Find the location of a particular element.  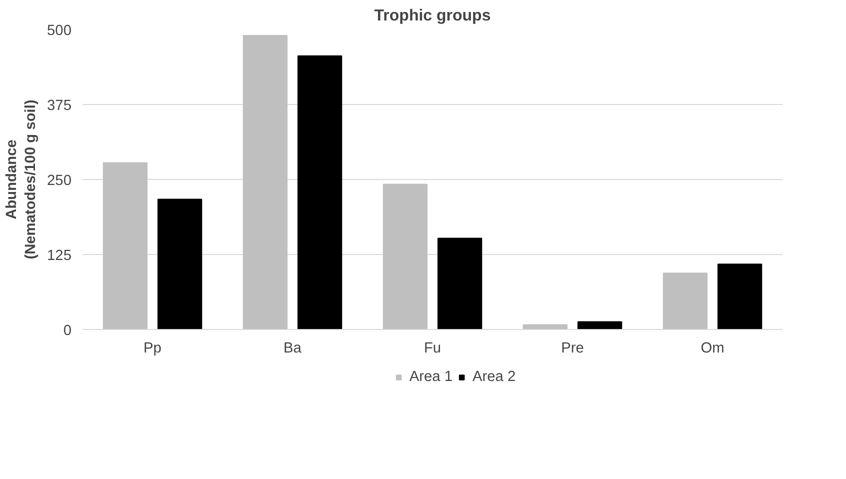

x-tick-label: Om is located at coordinates (712, 348).